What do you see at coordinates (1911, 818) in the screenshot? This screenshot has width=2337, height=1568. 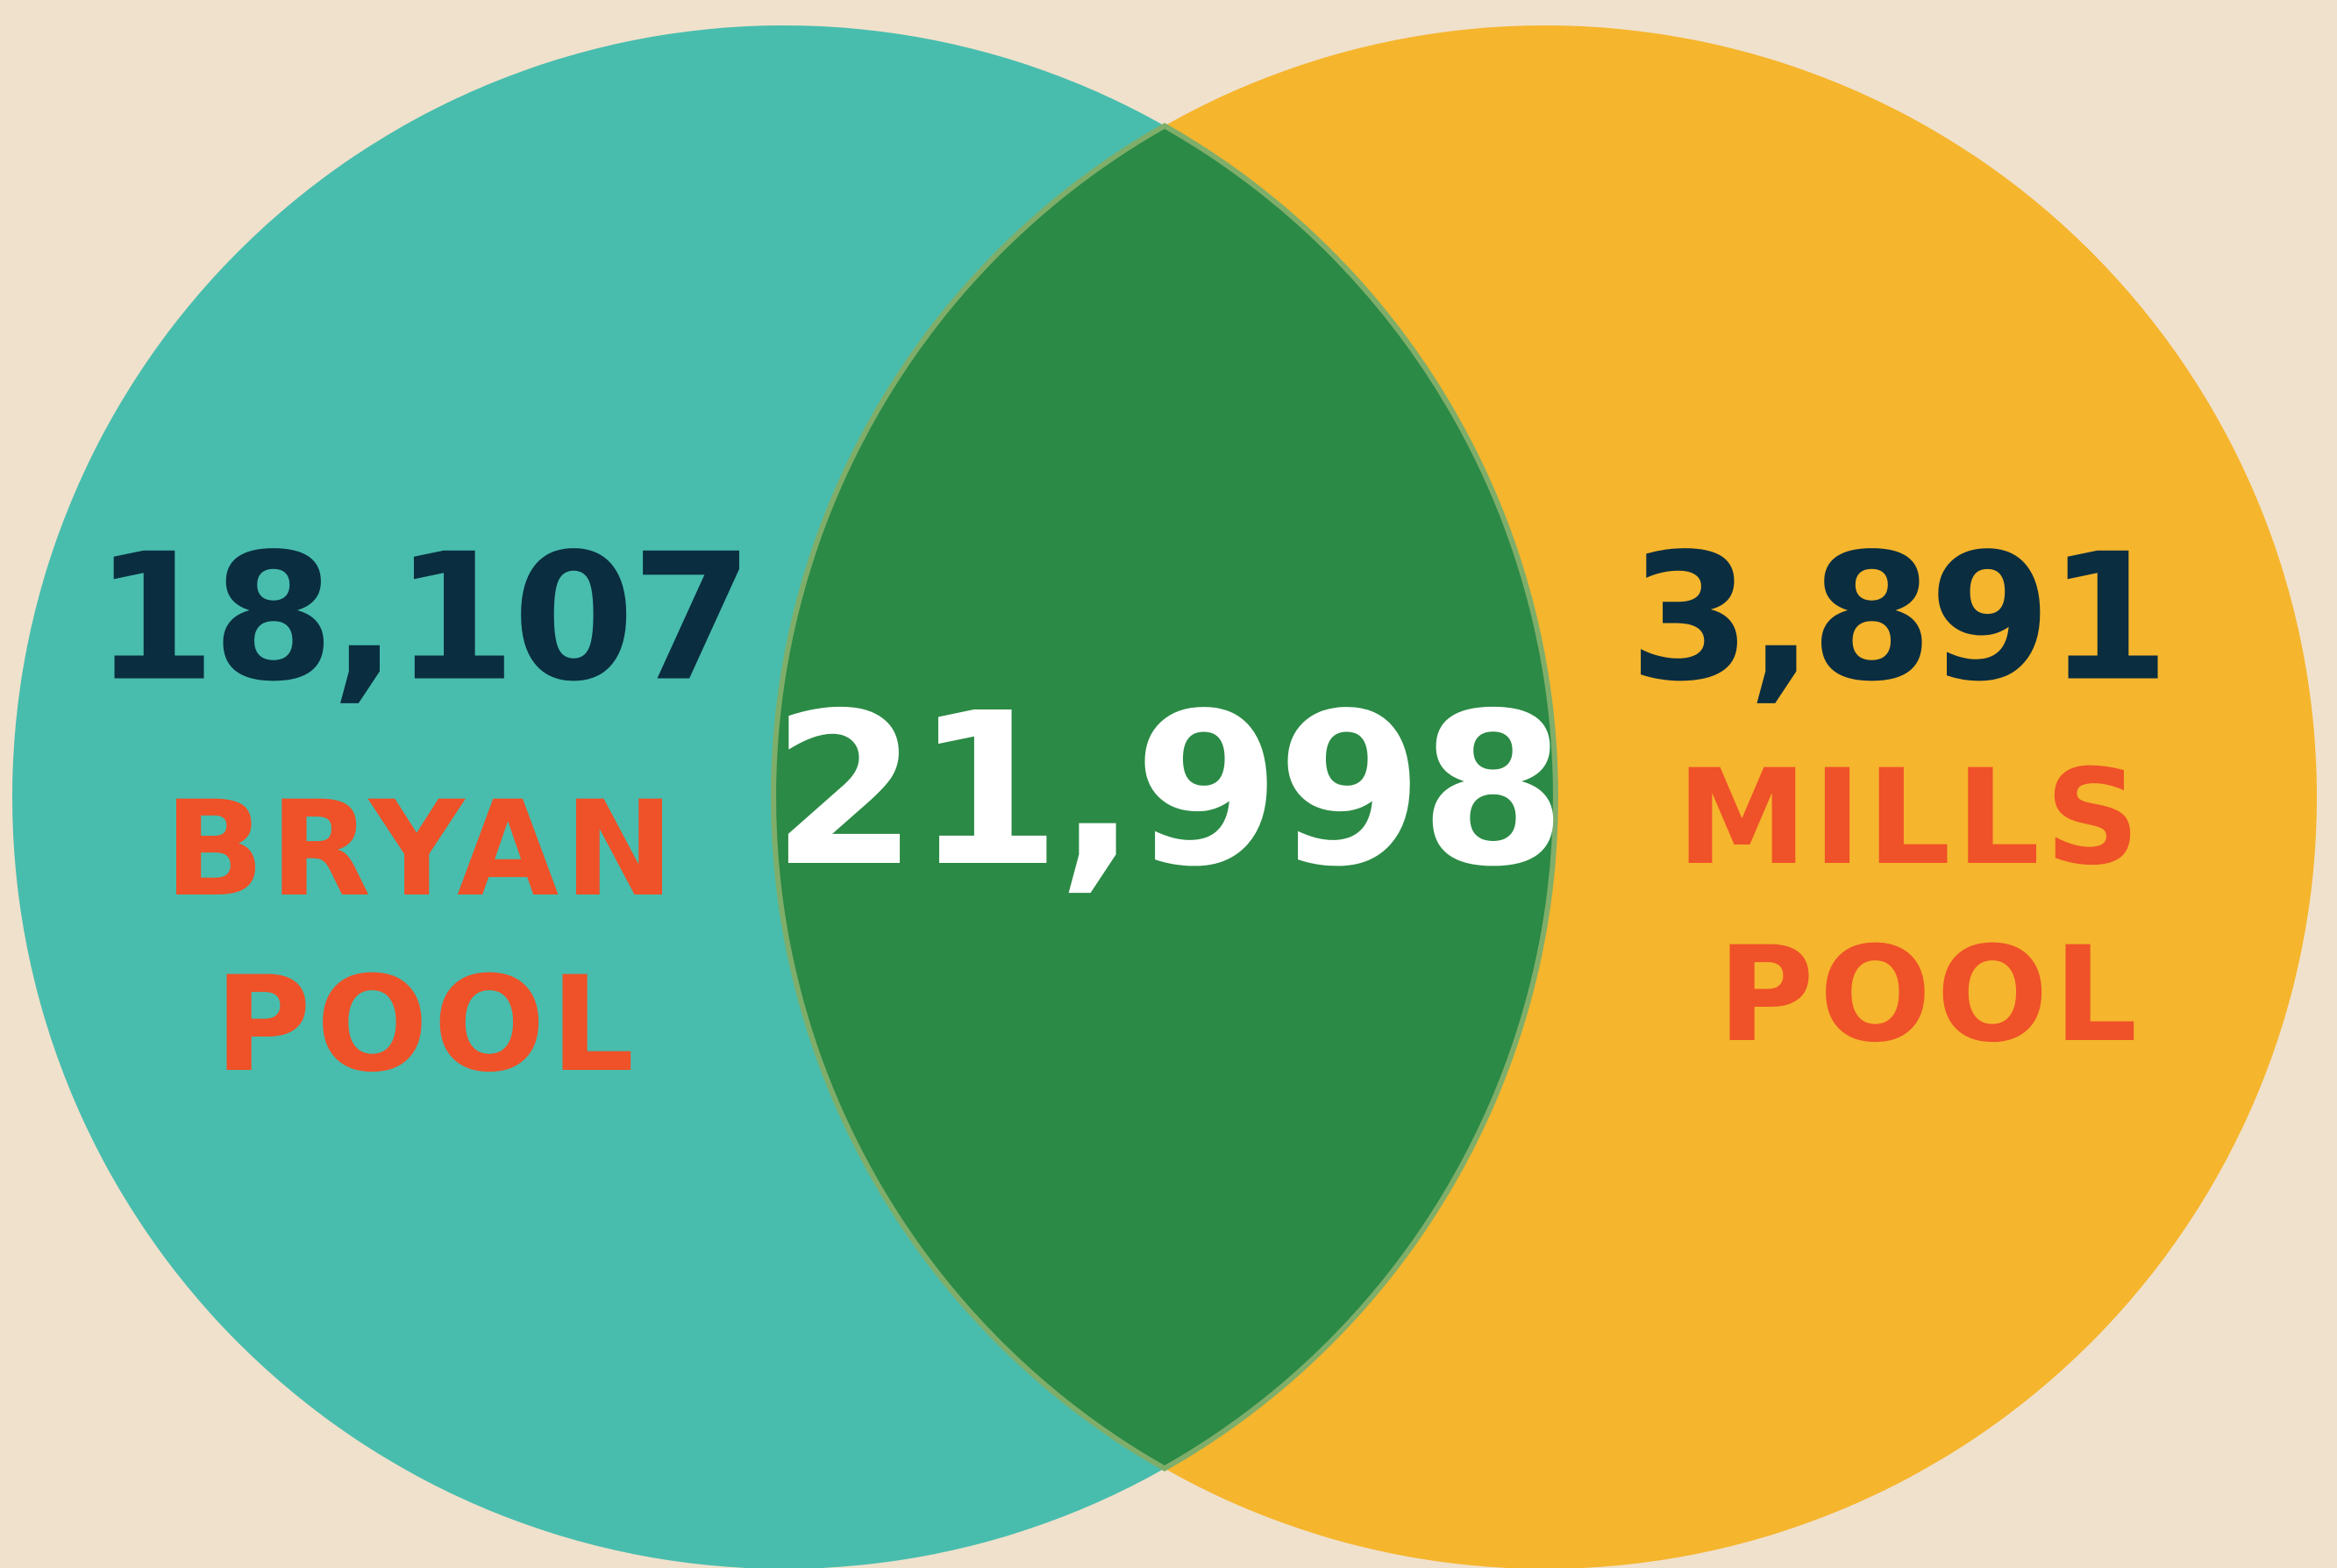 I see `right-label-line: MILLS` at bounding box center [1911, 818].